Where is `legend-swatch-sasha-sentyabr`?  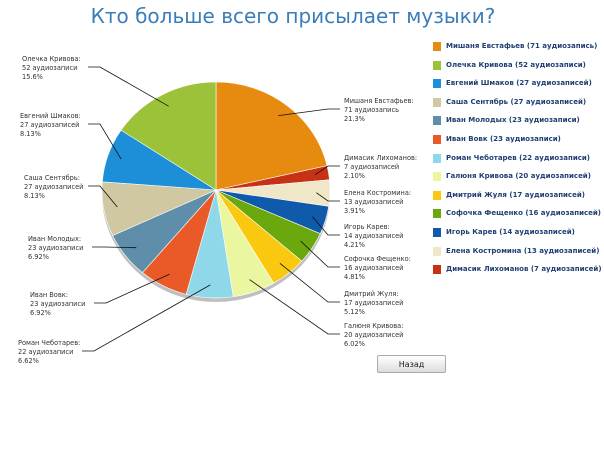 legend-swatch-sasha-sentyabr is located at coordinates (437, 102).